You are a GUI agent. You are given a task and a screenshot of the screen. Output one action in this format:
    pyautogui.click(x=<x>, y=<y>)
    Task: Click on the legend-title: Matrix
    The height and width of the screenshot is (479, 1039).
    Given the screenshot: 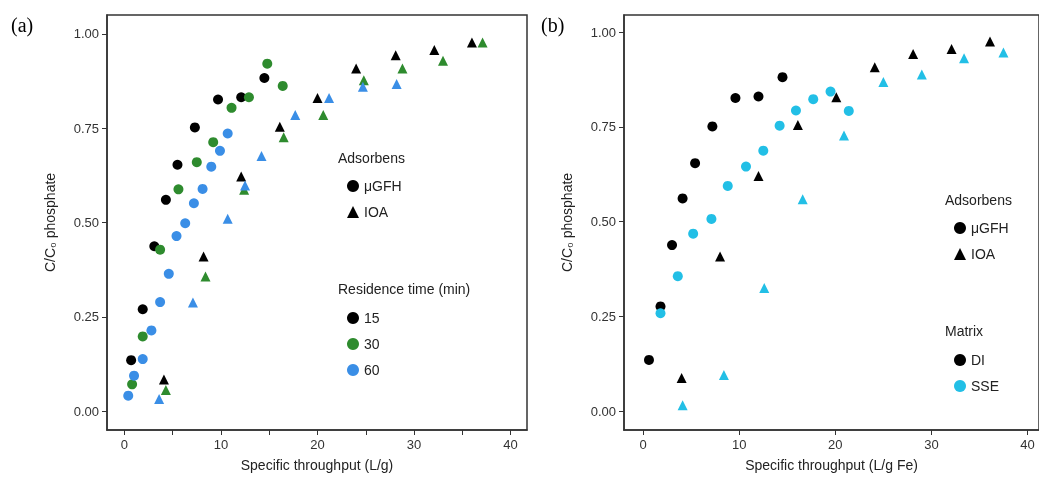 What is the action you would take?
    pyautogui.click(x=964, y=331)
    